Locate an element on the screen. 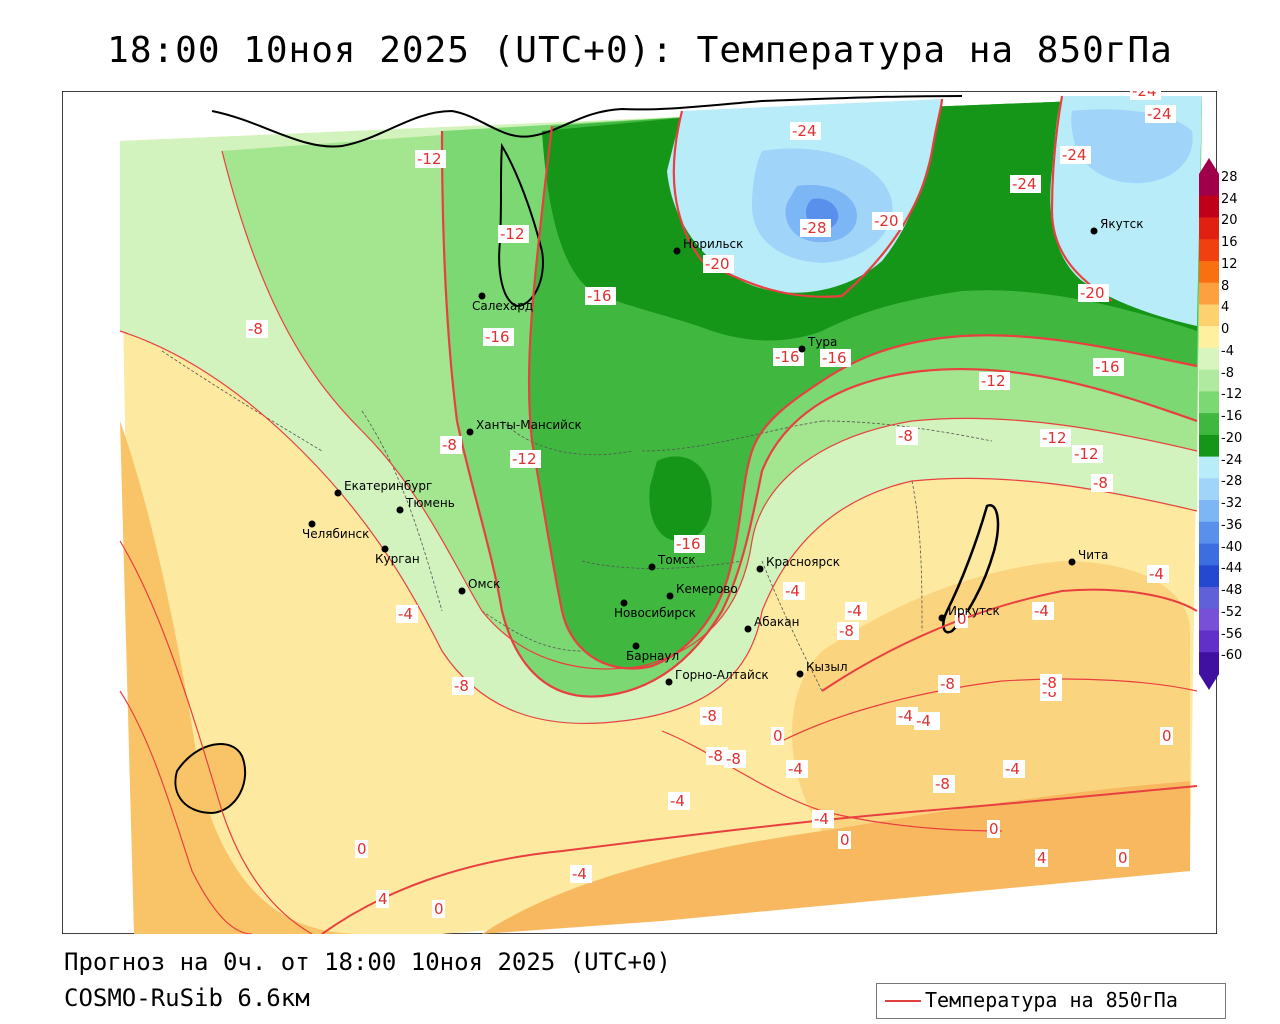 This screenshot has width=1280, height=1024. contour-label: -12 is located at coordinates (512, 234).